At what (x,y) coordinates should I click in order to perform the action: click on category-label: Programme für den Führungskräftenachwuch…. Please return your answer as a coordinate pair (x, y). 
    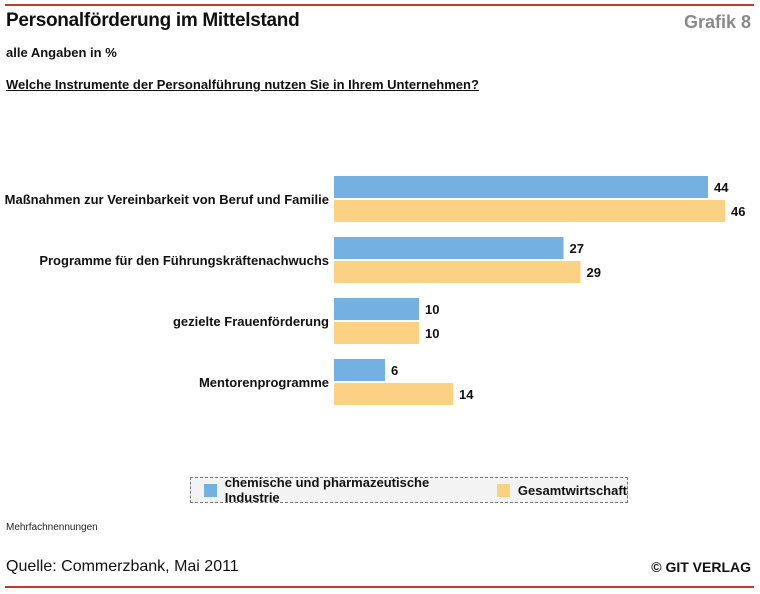
    Looking at the image, I should click on (184, 260).